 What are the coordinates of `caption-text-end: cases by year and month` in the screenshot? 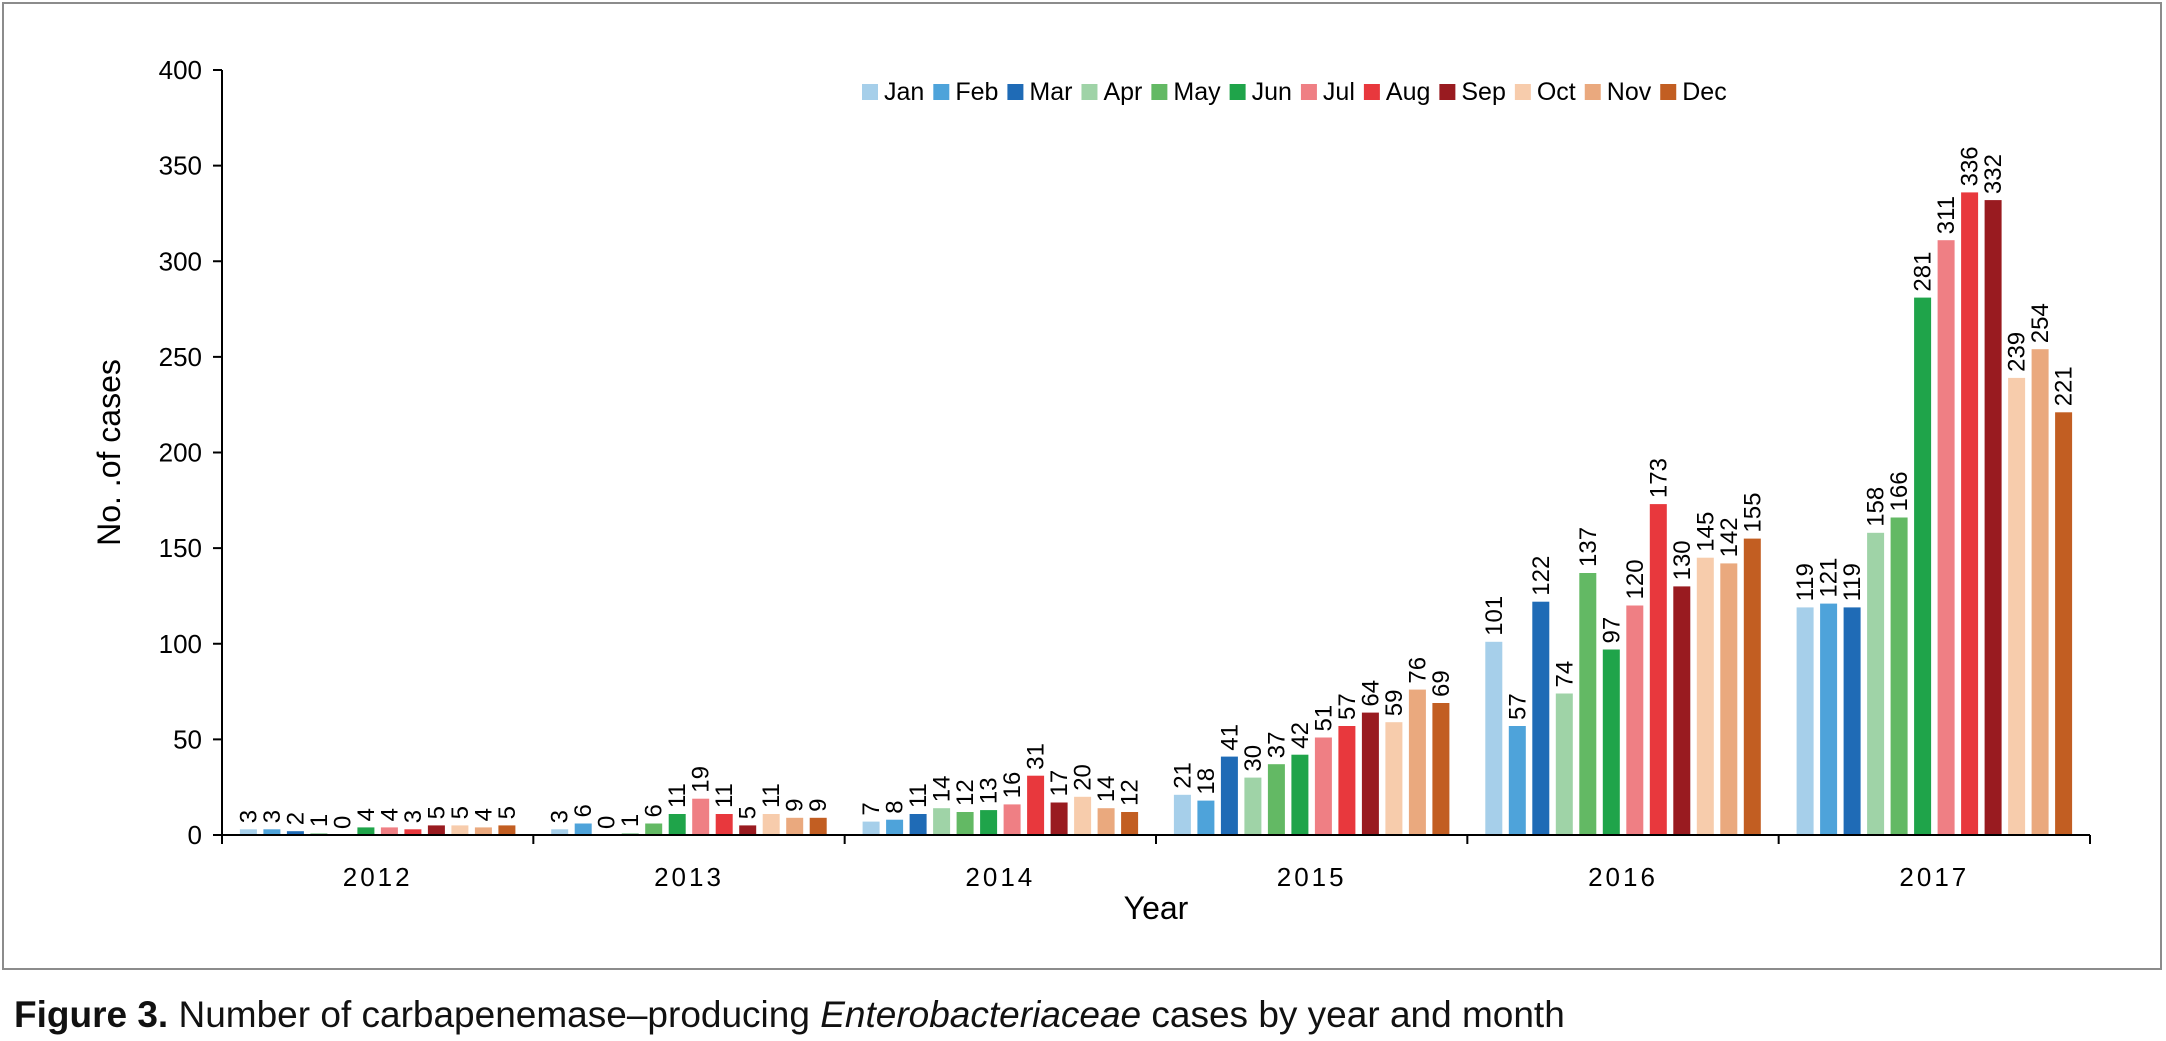 It's located at (1358, 1014).